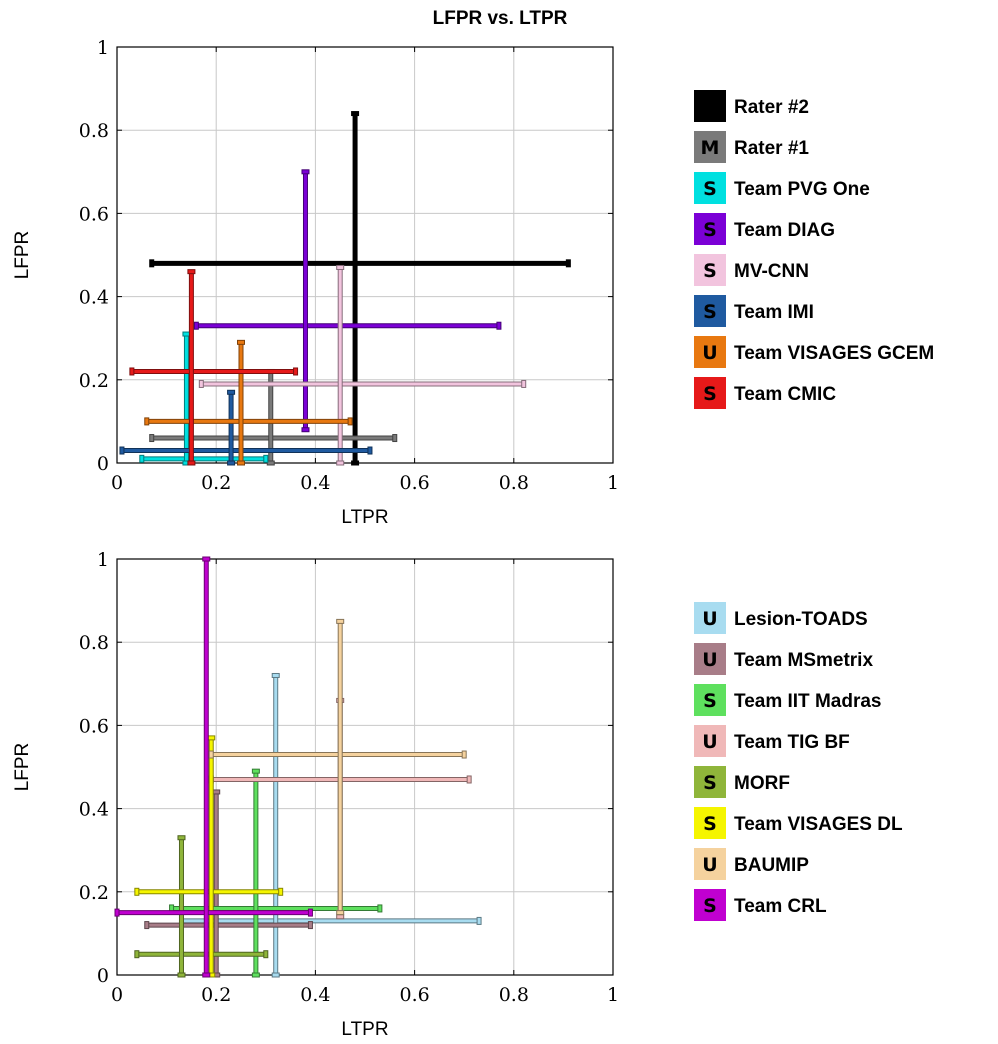 The width and height of the screenshot is (998, 1044). I want to click on legend-item: U Team VISAGES GCEM, so click(814, 352).